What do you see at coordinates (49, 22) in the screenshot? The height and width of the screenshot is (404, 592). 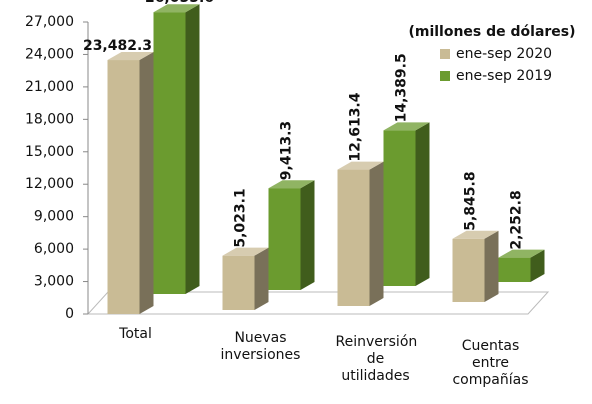 I see `y-tick-label: 27,000` at bounding box center [49, 22].